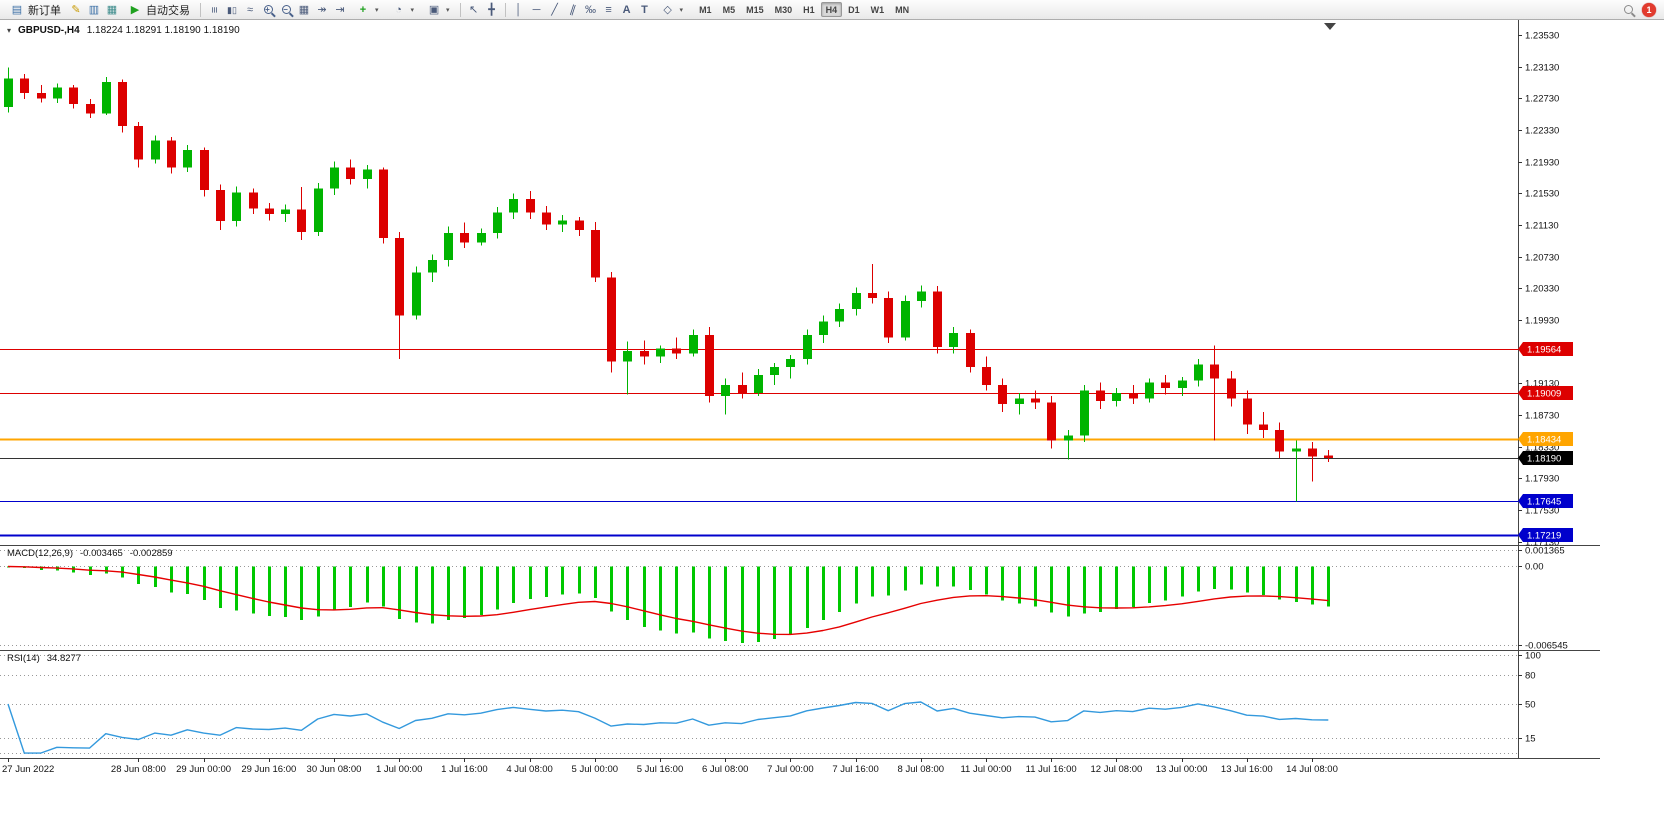 The height and width of the screenshot is (830, 1664). I want to click on zoom-out-button: −, so click(286, 10).